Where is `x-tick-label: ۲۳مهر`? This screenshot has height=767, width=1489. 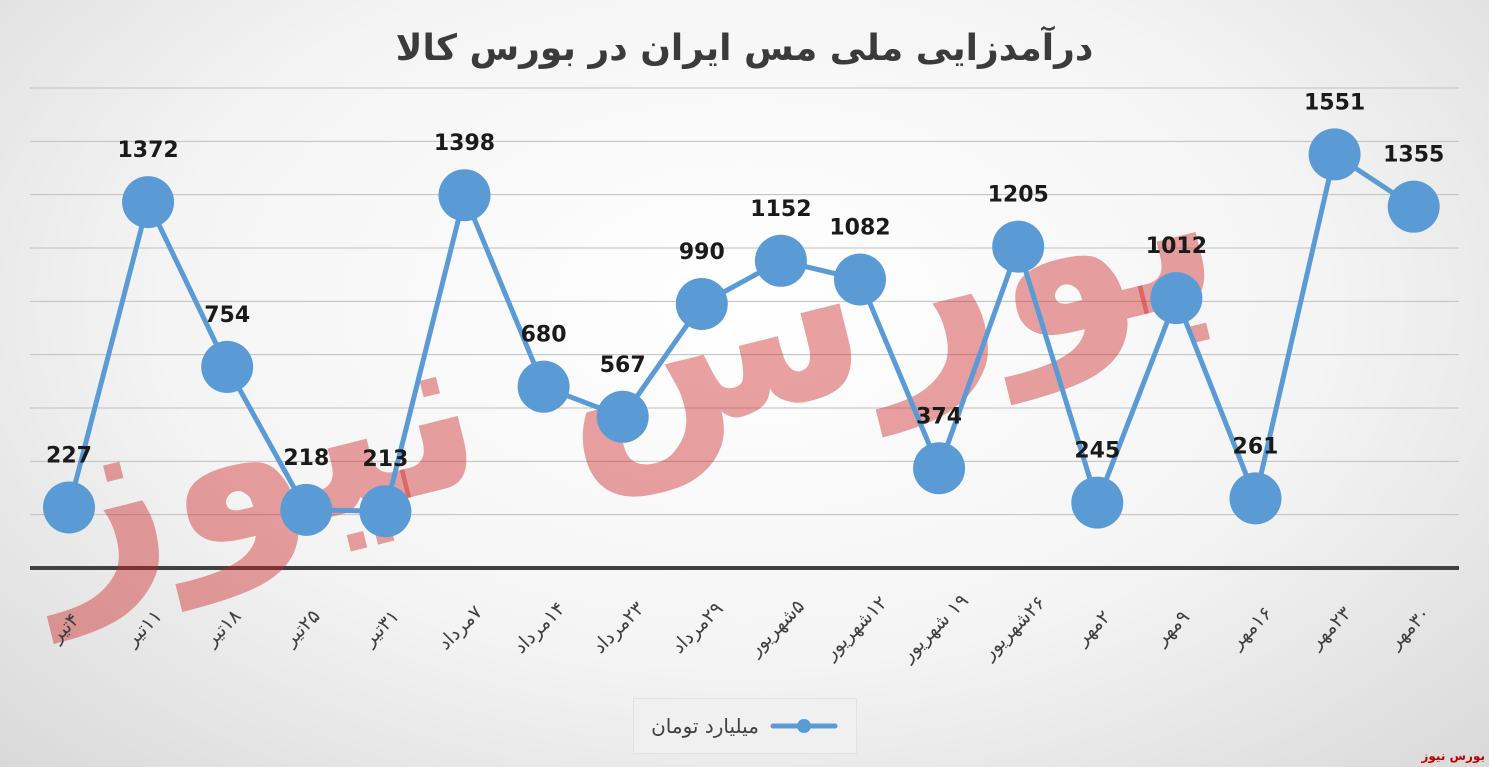 x-tick-label: ۲۳مهر is located at coordinates (1330, 628).